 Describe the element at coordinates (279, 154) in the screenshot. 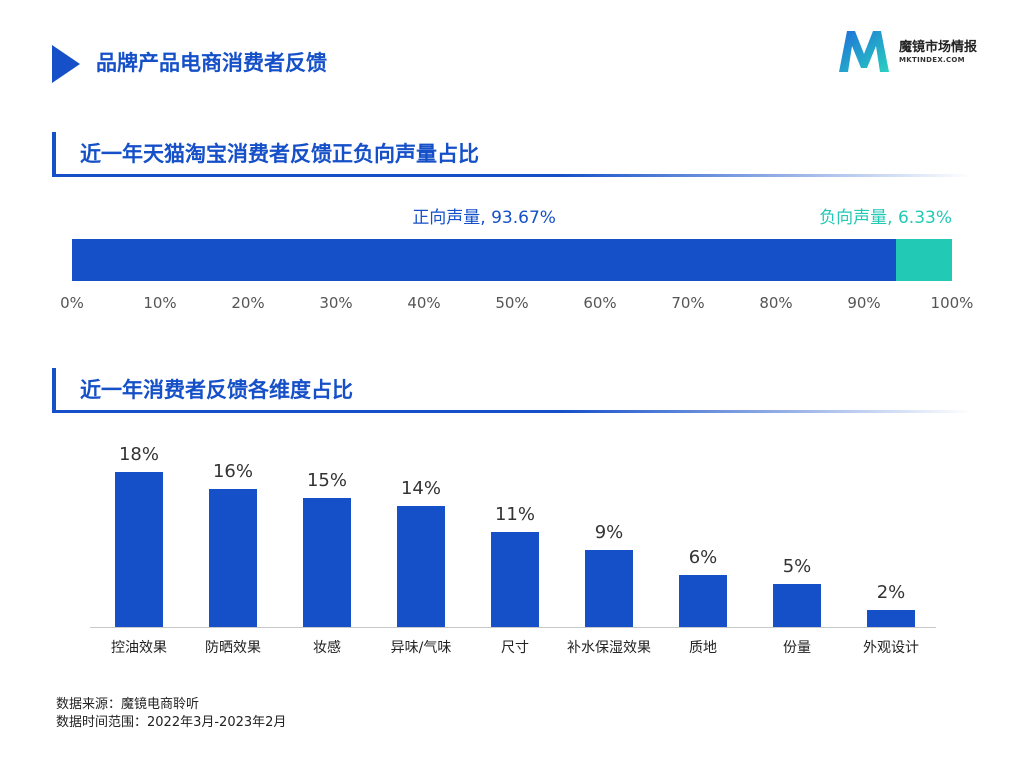

I see `sentiment-section-title: 近一年天猫淘宝消费者反馈正负向声量占比` at that location.